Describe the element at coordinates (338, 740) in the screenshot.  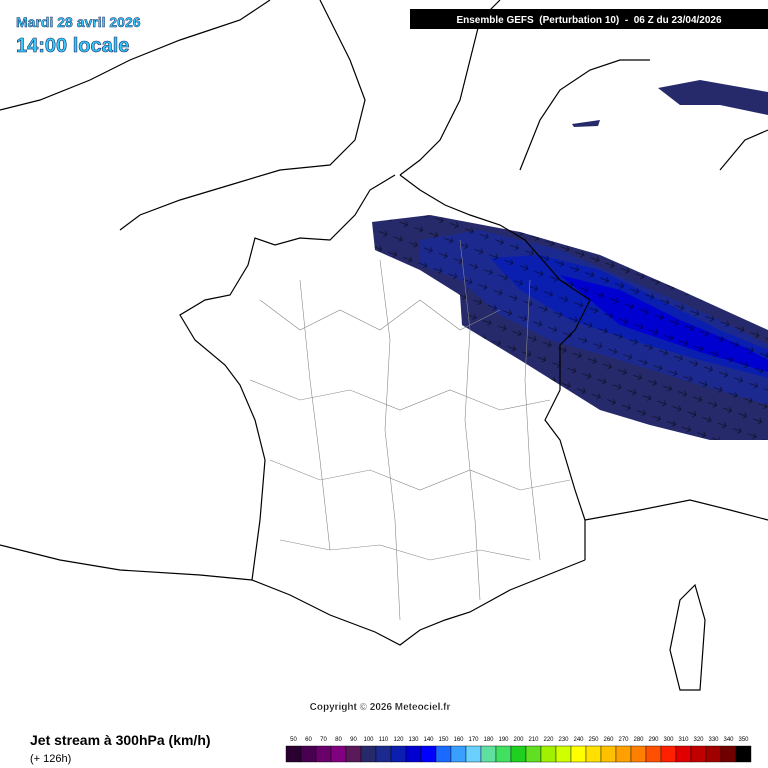
I see `legend-label: 80` at that location.